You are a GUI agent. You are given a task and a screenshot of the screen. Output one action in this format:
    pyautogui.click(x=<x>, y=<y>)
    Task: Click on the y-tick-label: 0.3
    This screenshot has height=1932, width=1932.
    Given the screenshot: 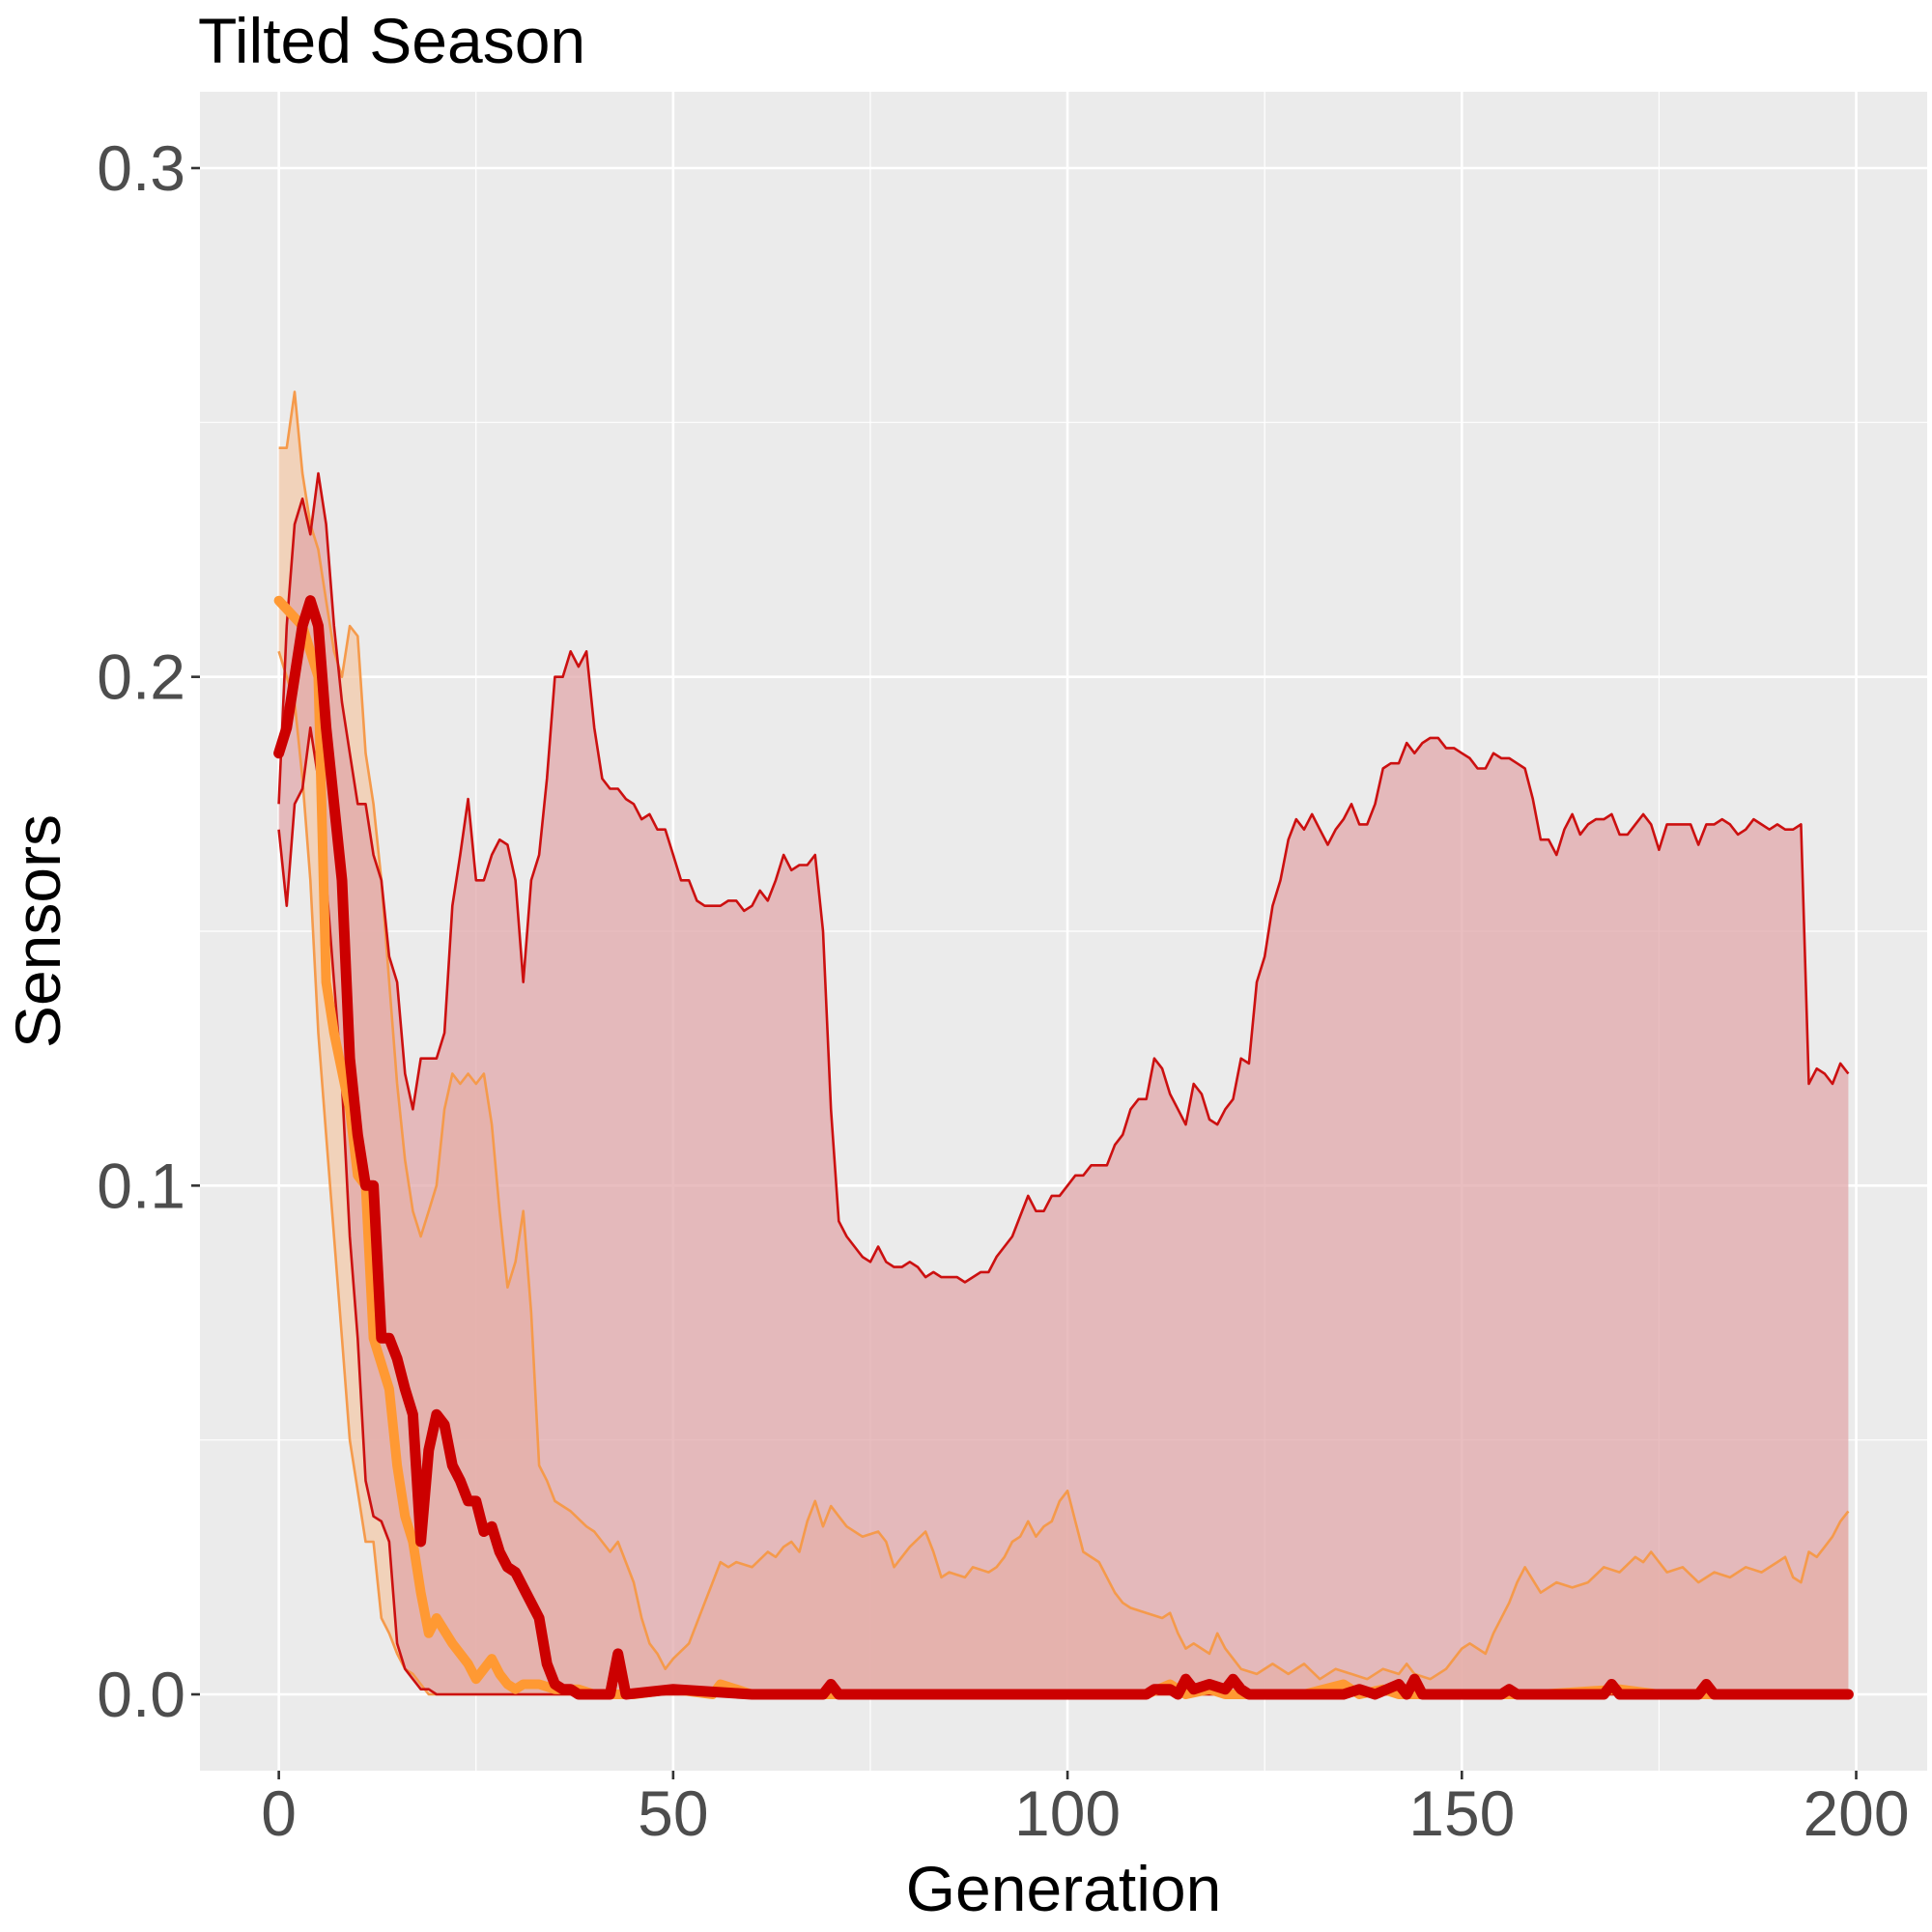 What is the action you would take?
    pyautogui.click(x=141, y=168)
    